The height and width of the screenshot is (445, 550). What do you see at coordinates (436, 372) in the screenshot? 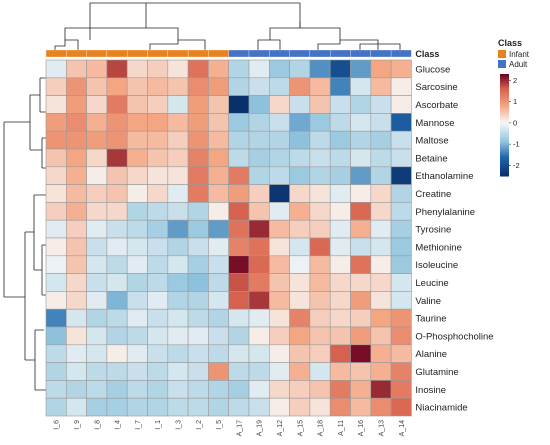
I see `row-label: Glutamine` at bounding box center [436, 372].